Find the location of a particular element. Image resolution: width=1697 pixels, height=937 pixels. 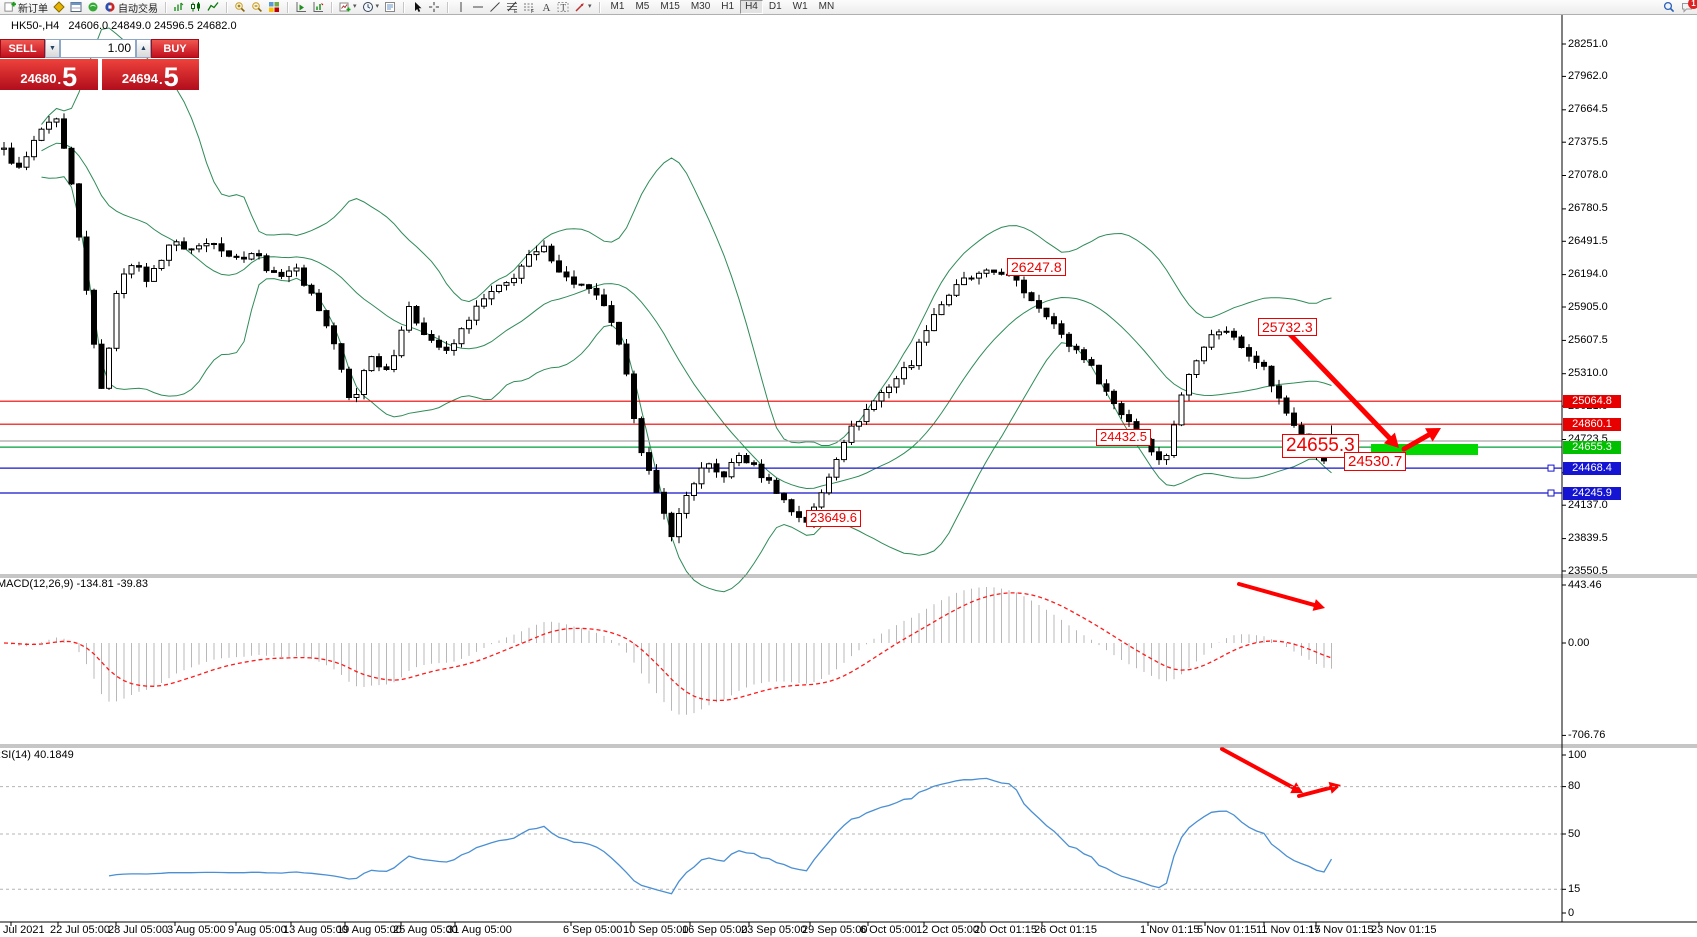

candlestick-chart-button is located at coordinates (196, 7).